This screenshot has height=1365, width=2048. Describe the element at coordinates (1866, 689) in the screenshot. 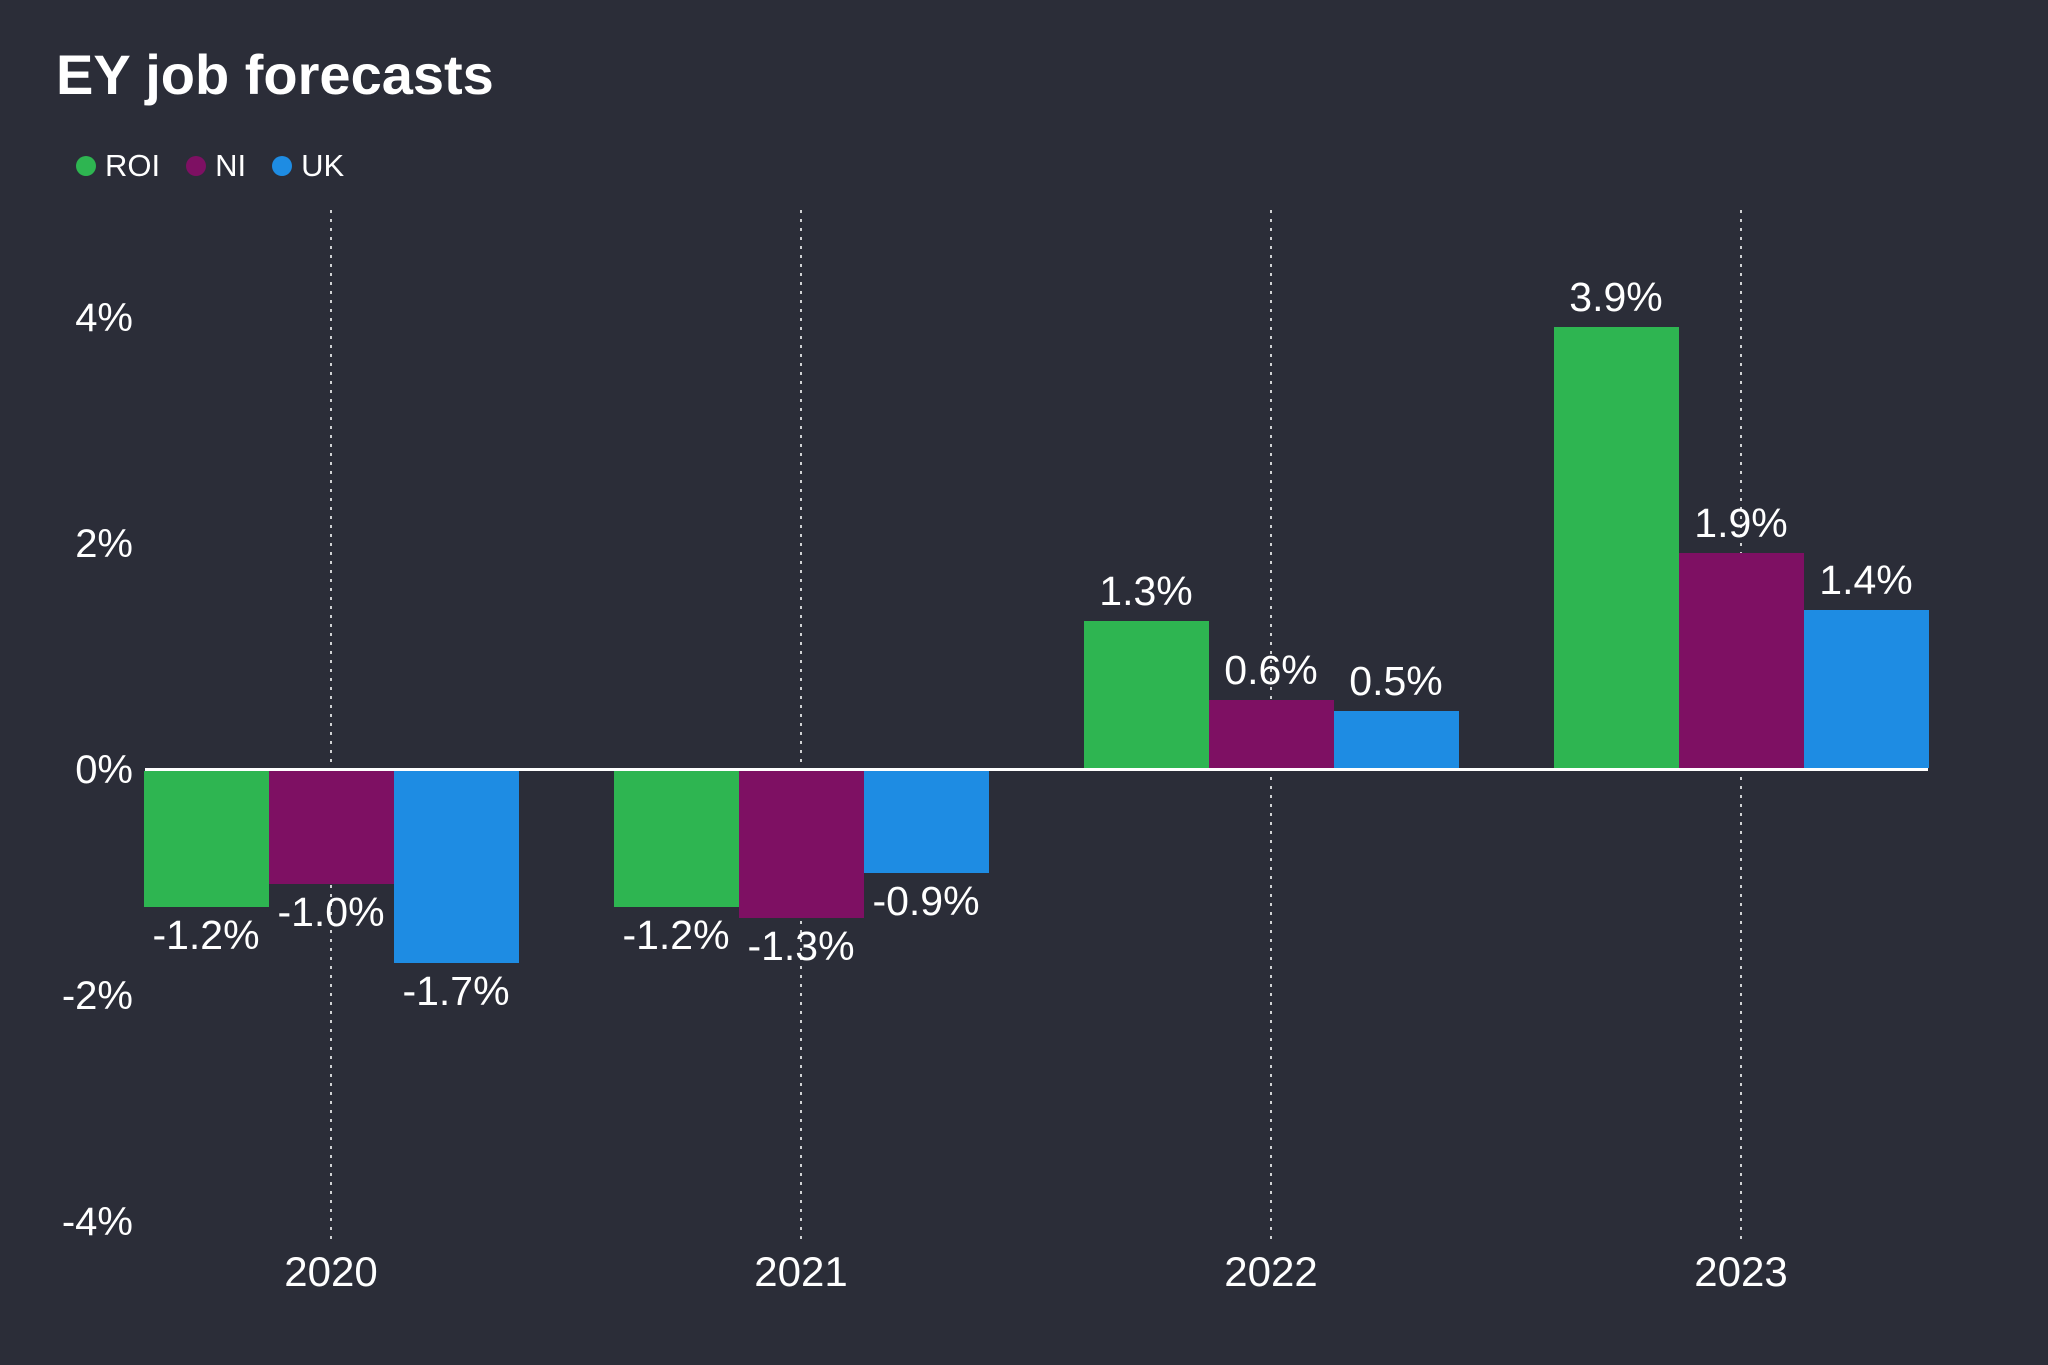

I see `bar-uk-2023` at that location.